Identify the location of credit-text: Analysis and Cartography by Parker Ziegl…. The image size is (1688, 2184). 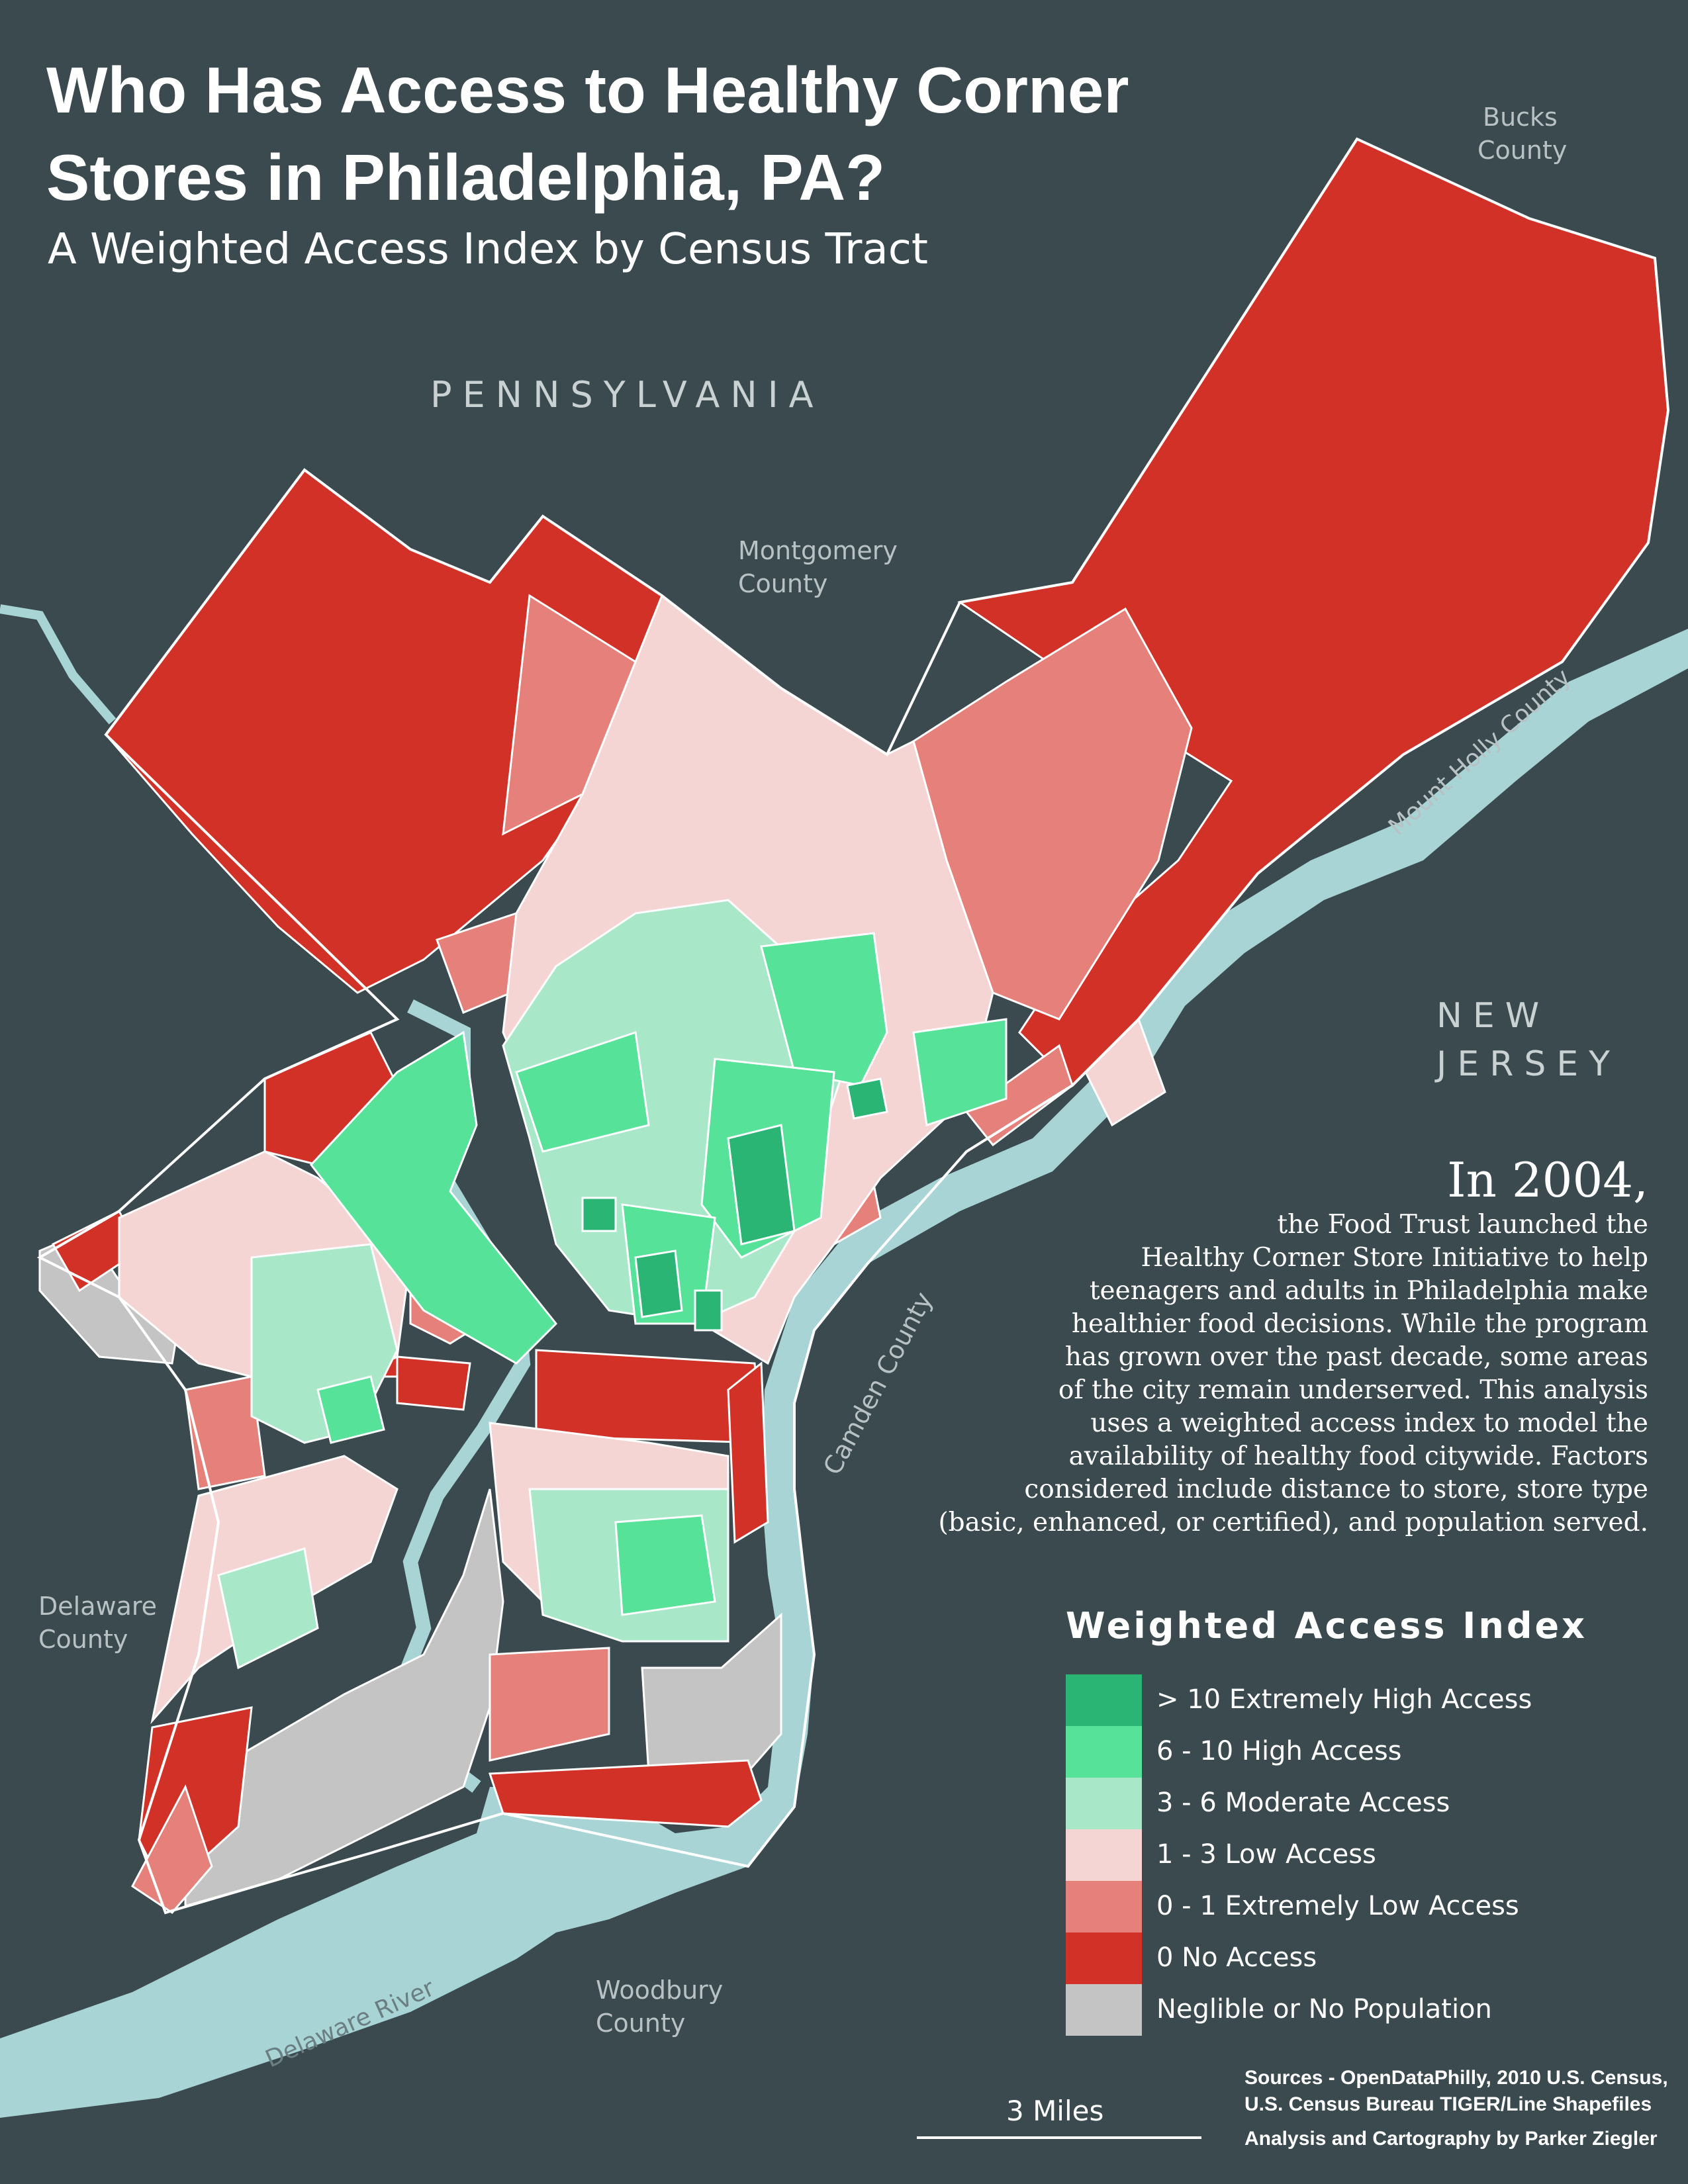
(1451, 2139).